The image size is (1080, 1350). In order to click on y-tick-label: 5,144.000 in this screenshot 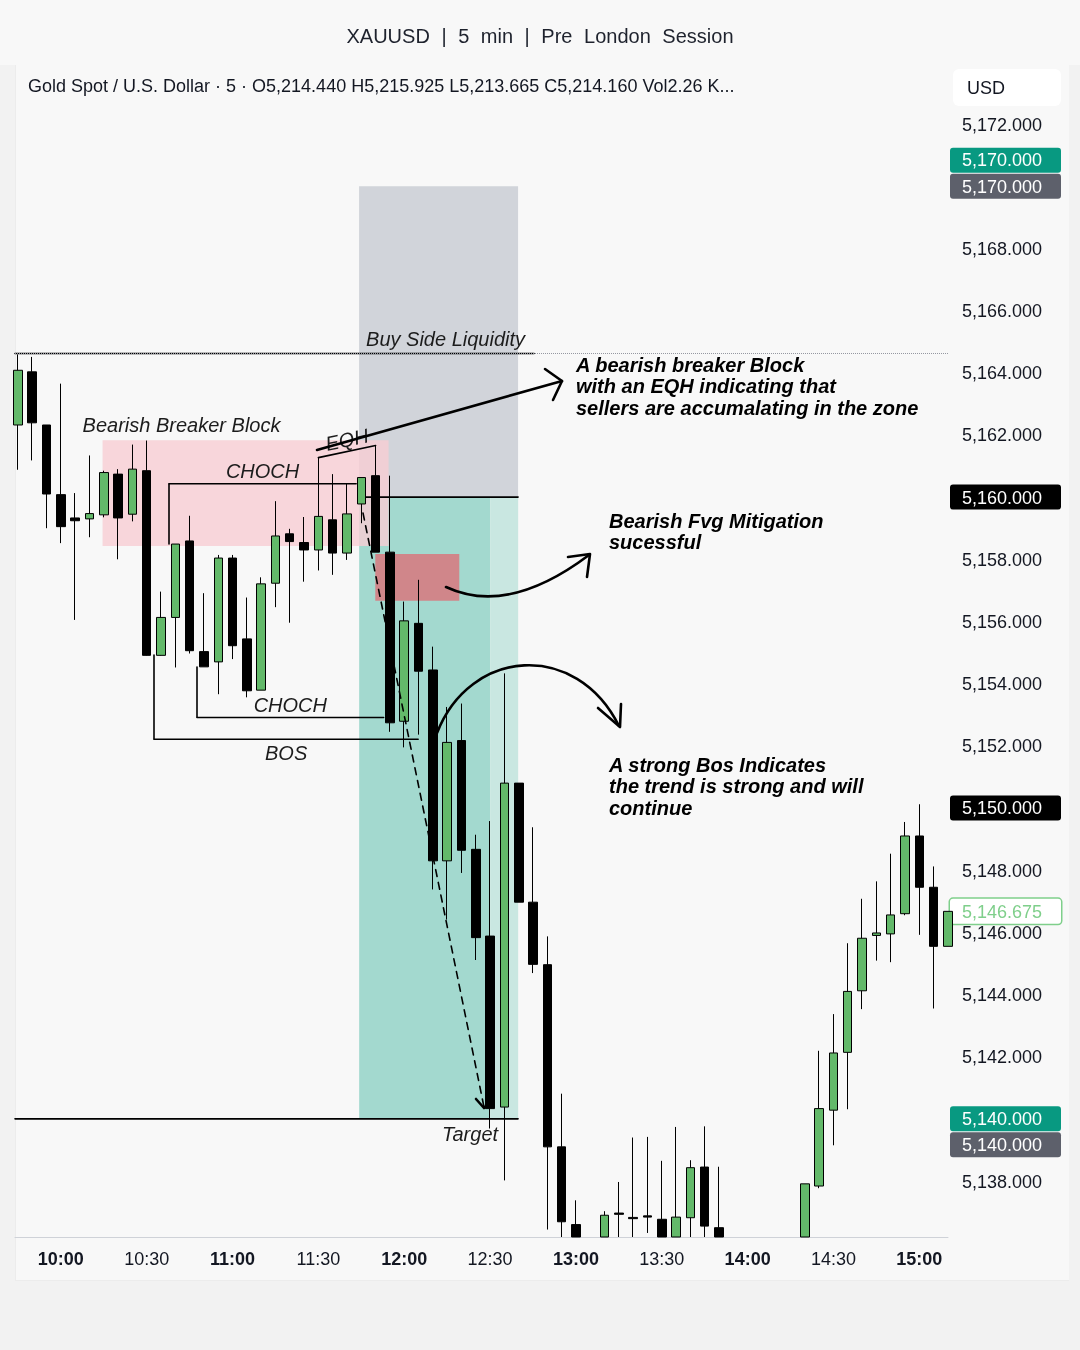, I will do `click(1002, 995)`.